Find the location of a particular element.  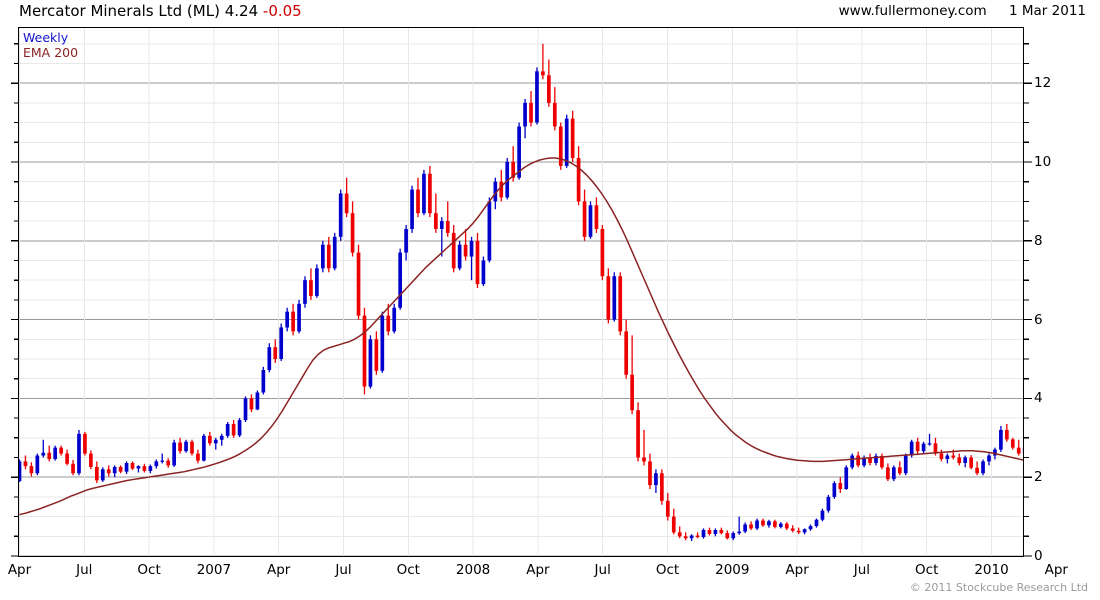

source-website: www.fullermoney.com is located at coordinates (912, 11).